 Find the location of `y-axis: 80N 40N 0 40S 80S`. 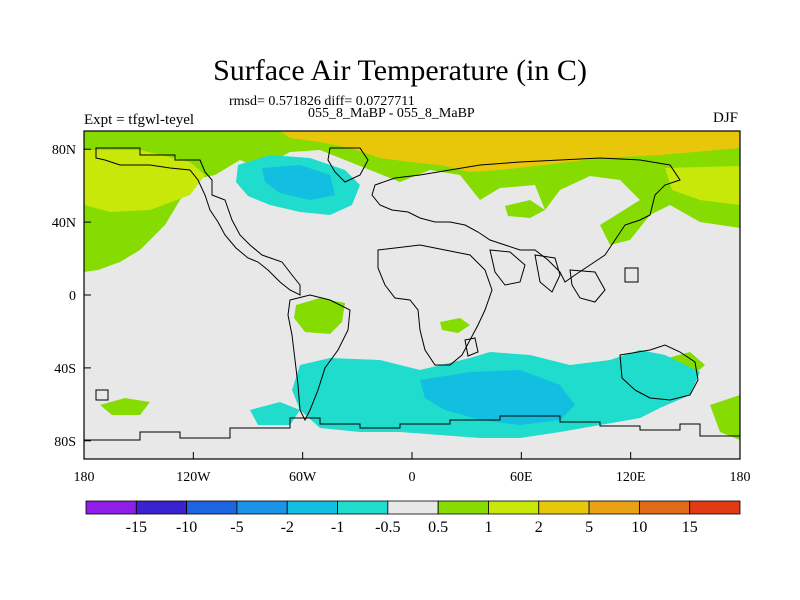

y-axis: 80N 40N 0 40S 80S is located at coordinates (71, 296).